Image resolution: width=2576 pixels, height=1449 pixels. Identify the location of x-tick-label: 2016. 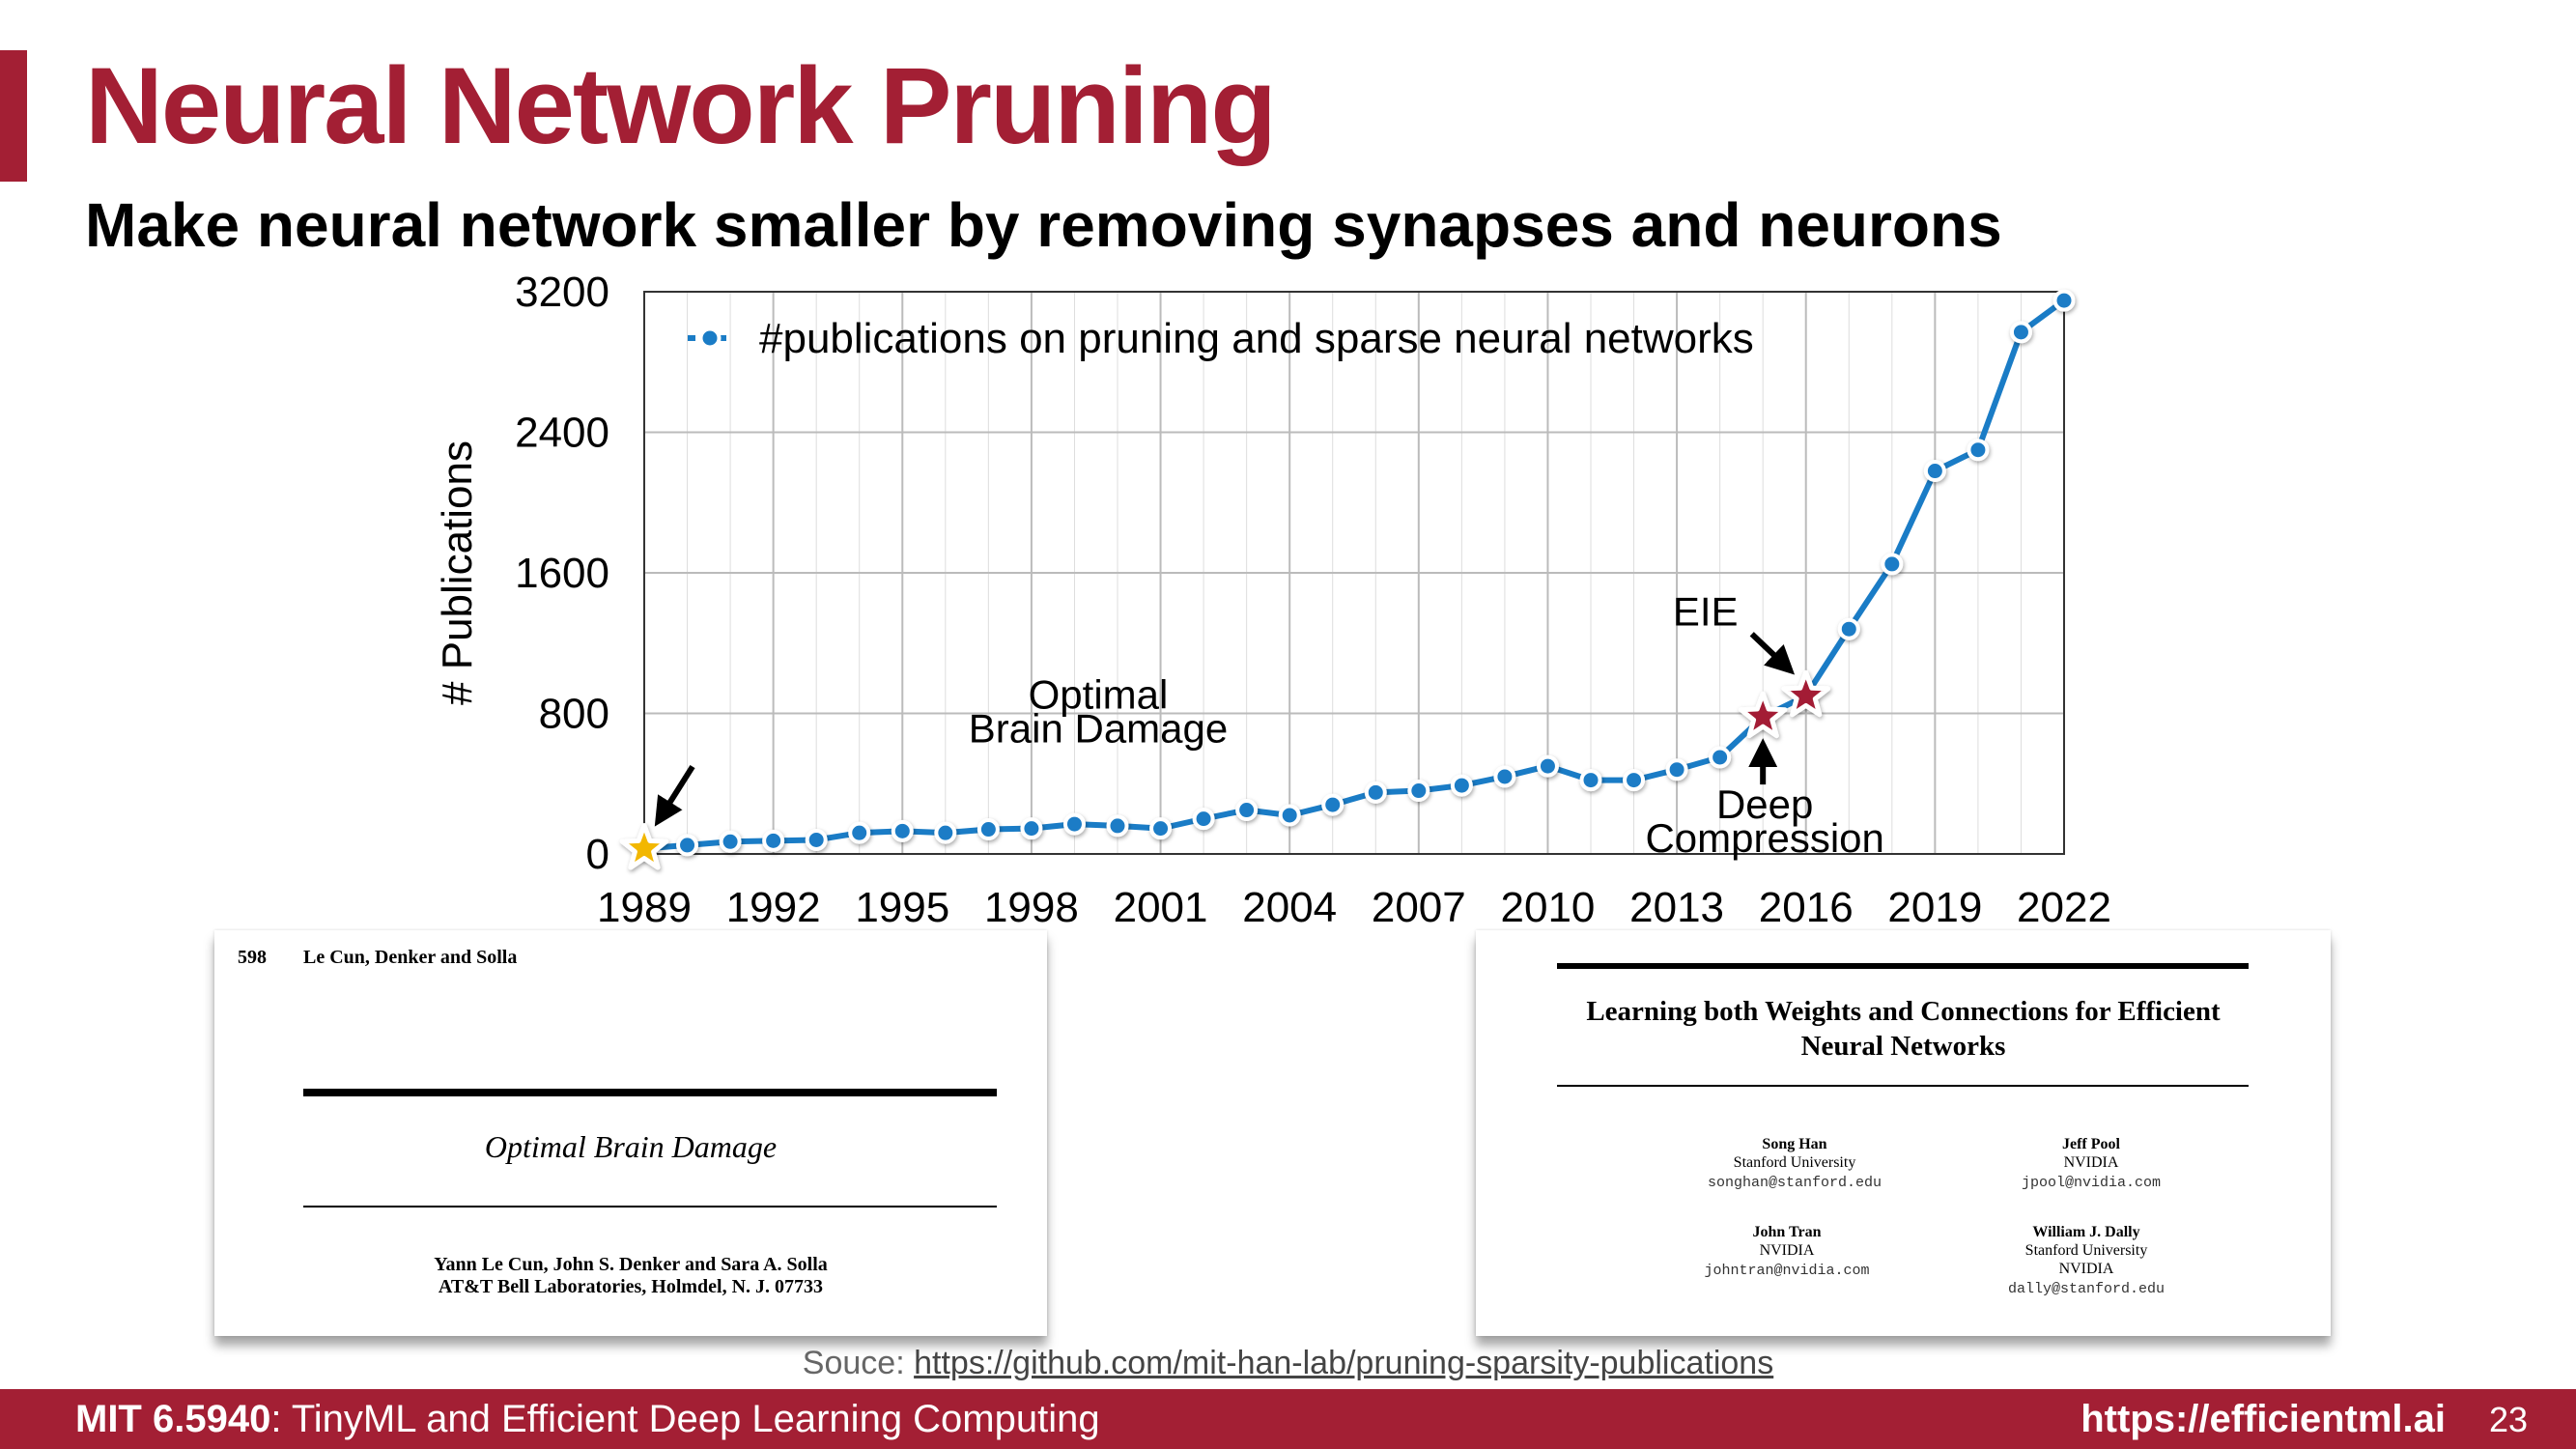
(1806, 905).